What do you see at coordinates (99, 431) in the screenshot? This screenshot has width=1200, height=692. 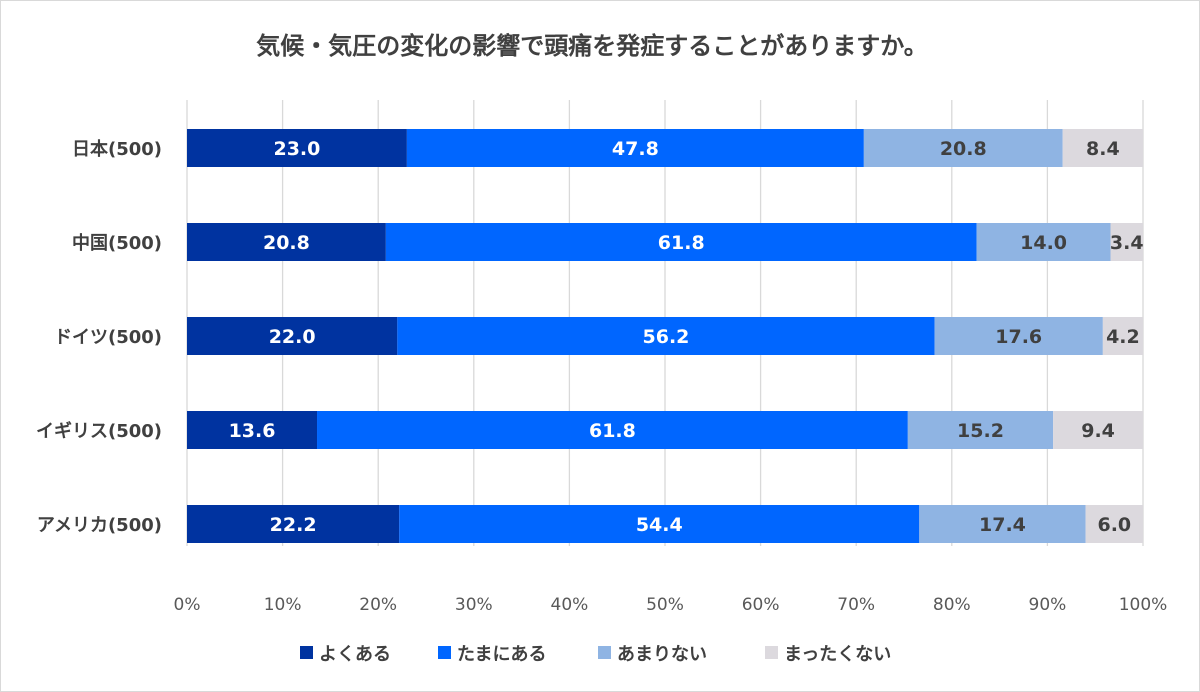 I see `category-label: イギリス(500)` at bounding box center [99, 431].